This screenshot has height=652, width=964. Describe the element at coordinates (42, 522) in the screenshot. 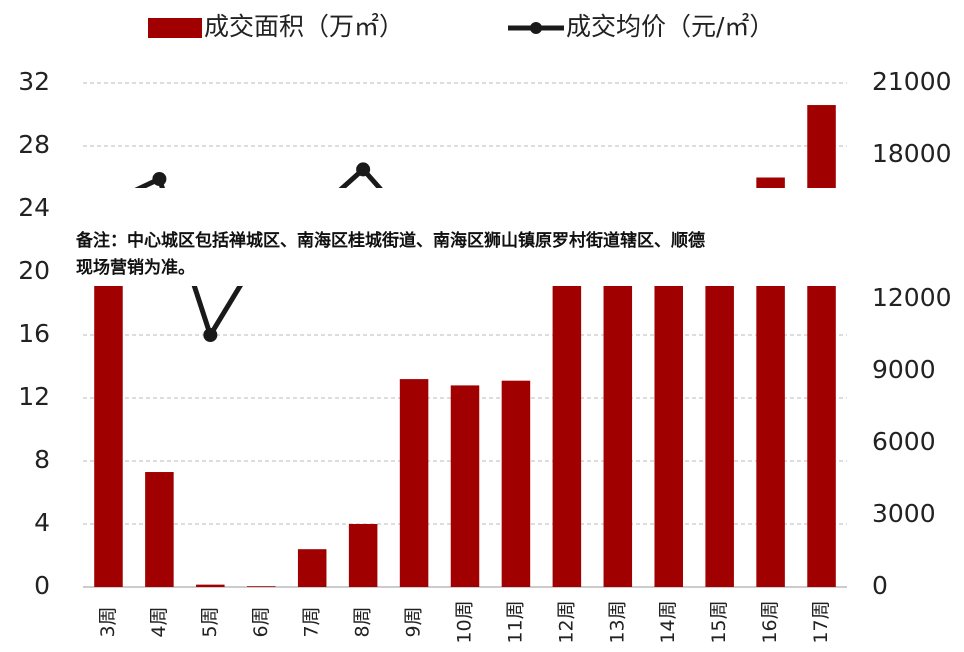

I see `y-tick-label: 4` at that location.